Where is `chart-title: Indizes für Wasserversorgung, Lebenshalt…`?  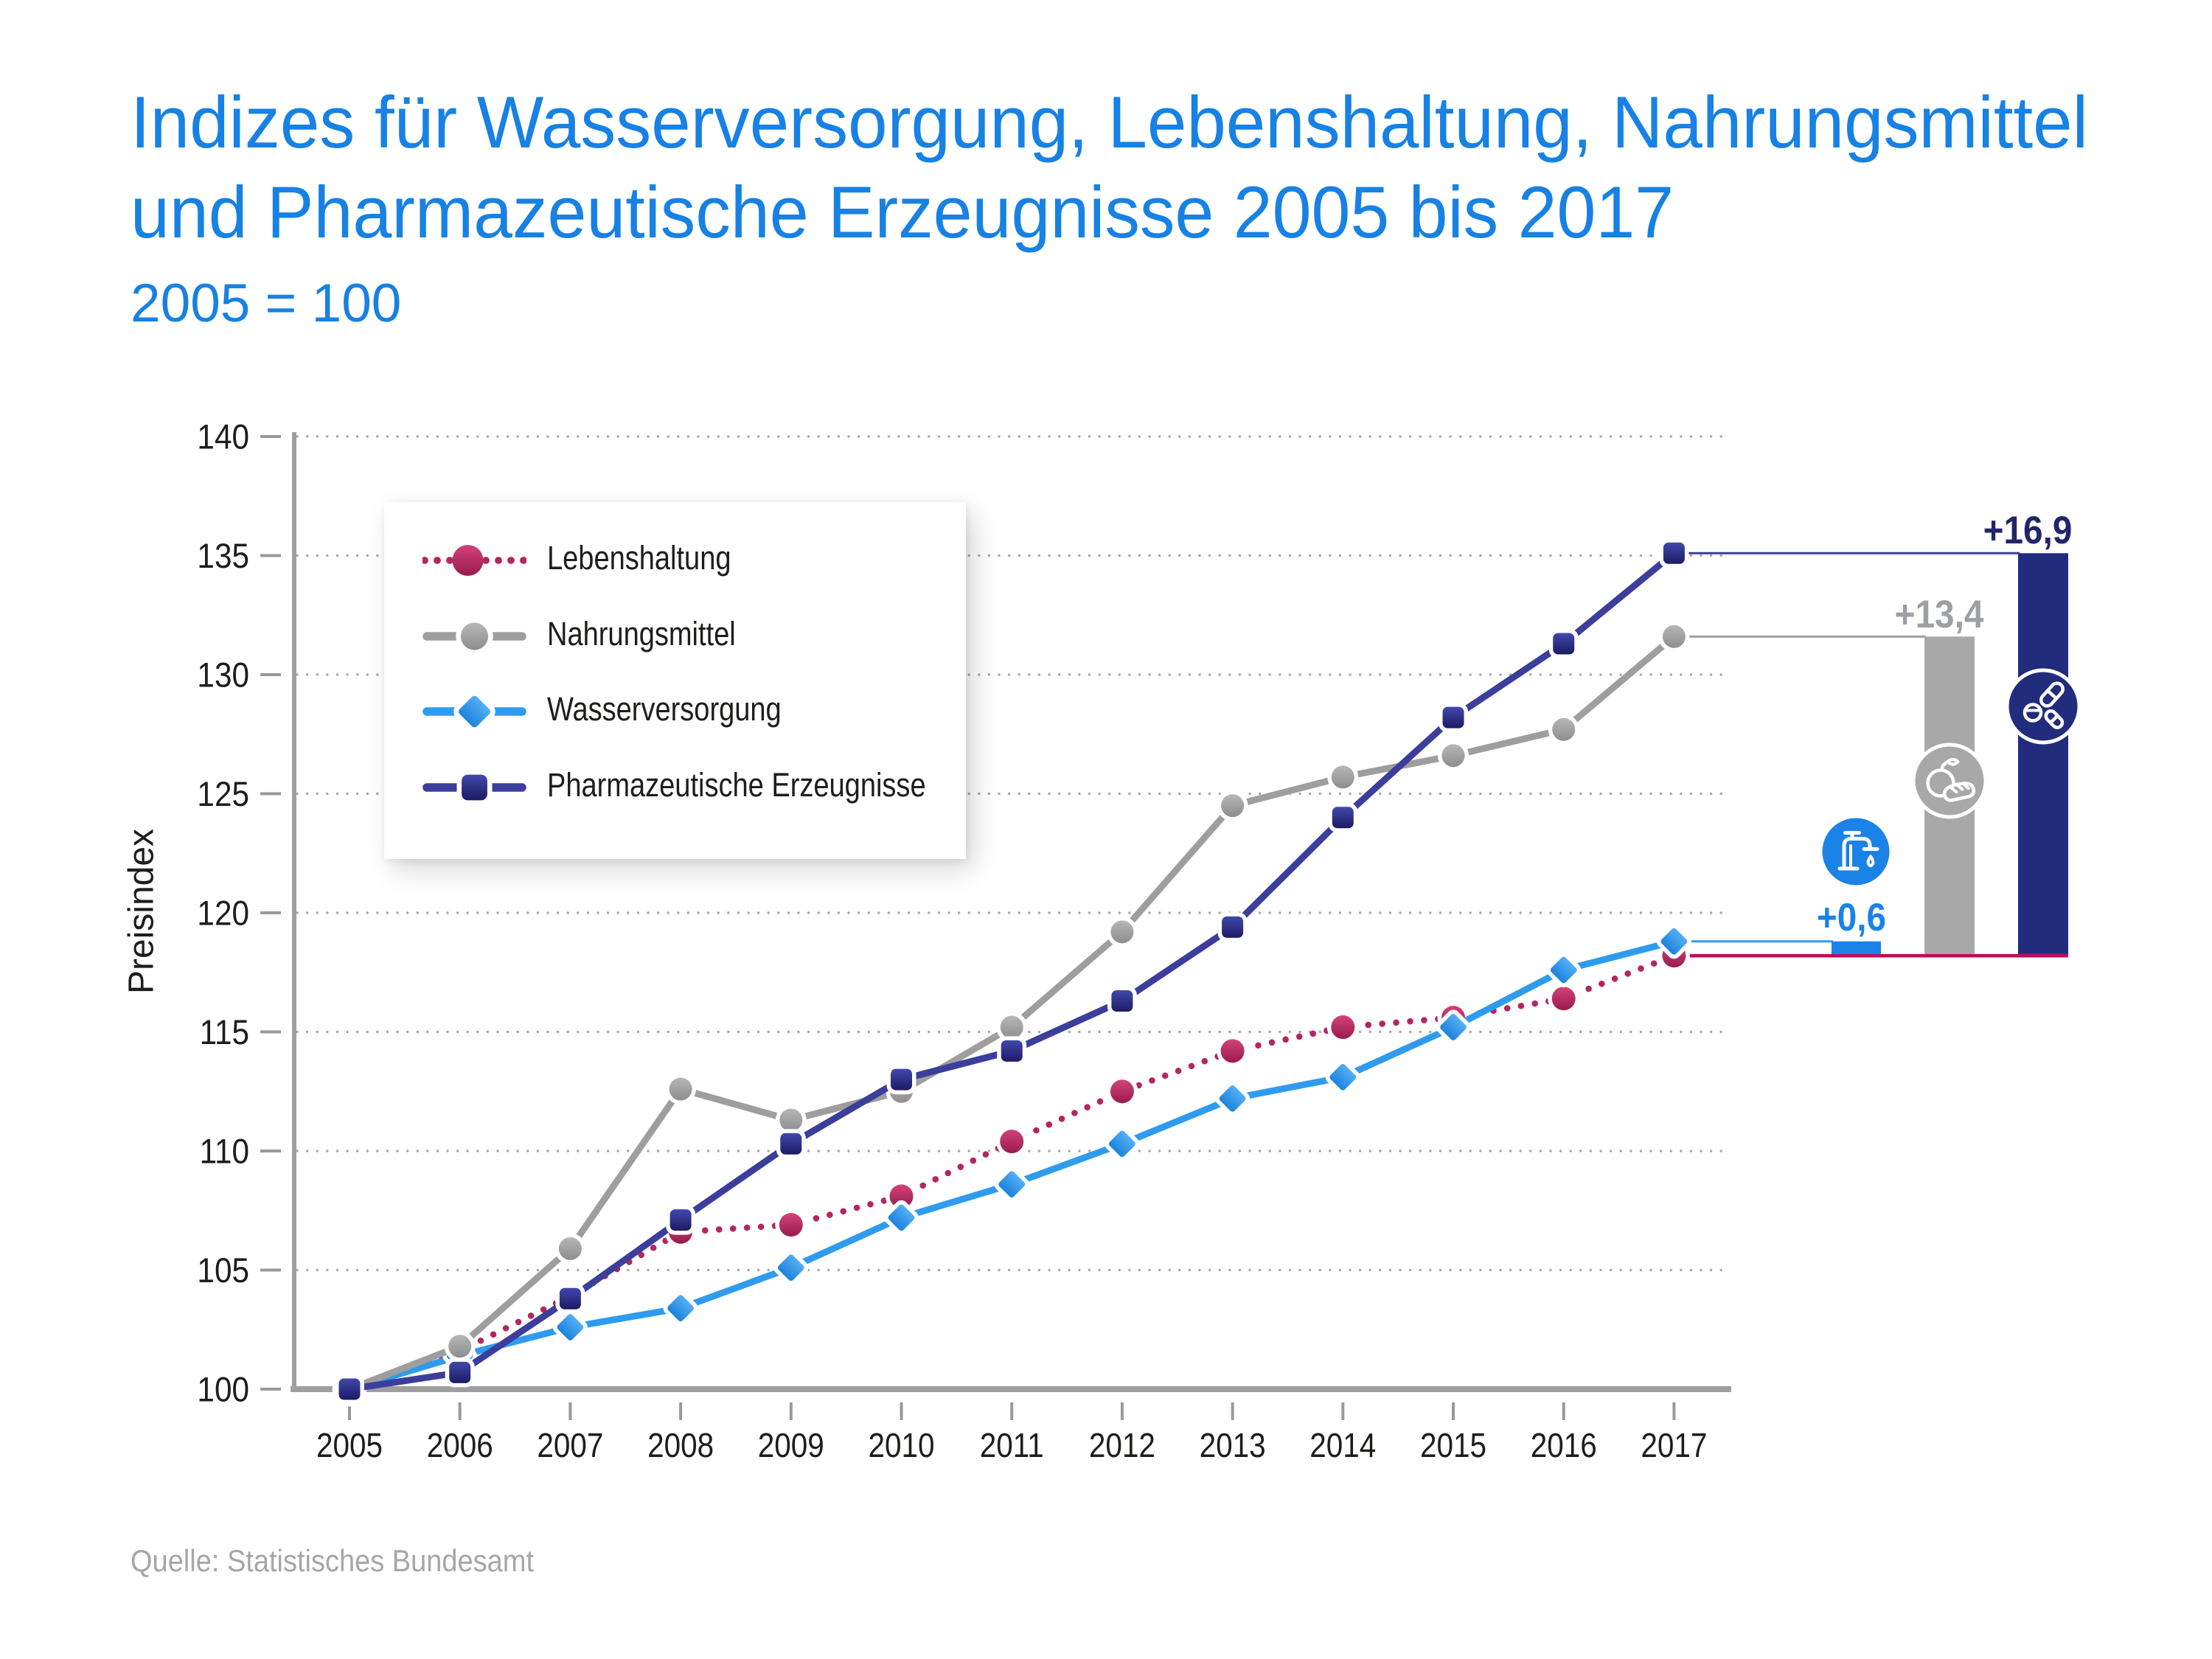
chart-title: Indizes für Wasserversorgung, Lebenshalt… is located at coordinates (1140, 167).